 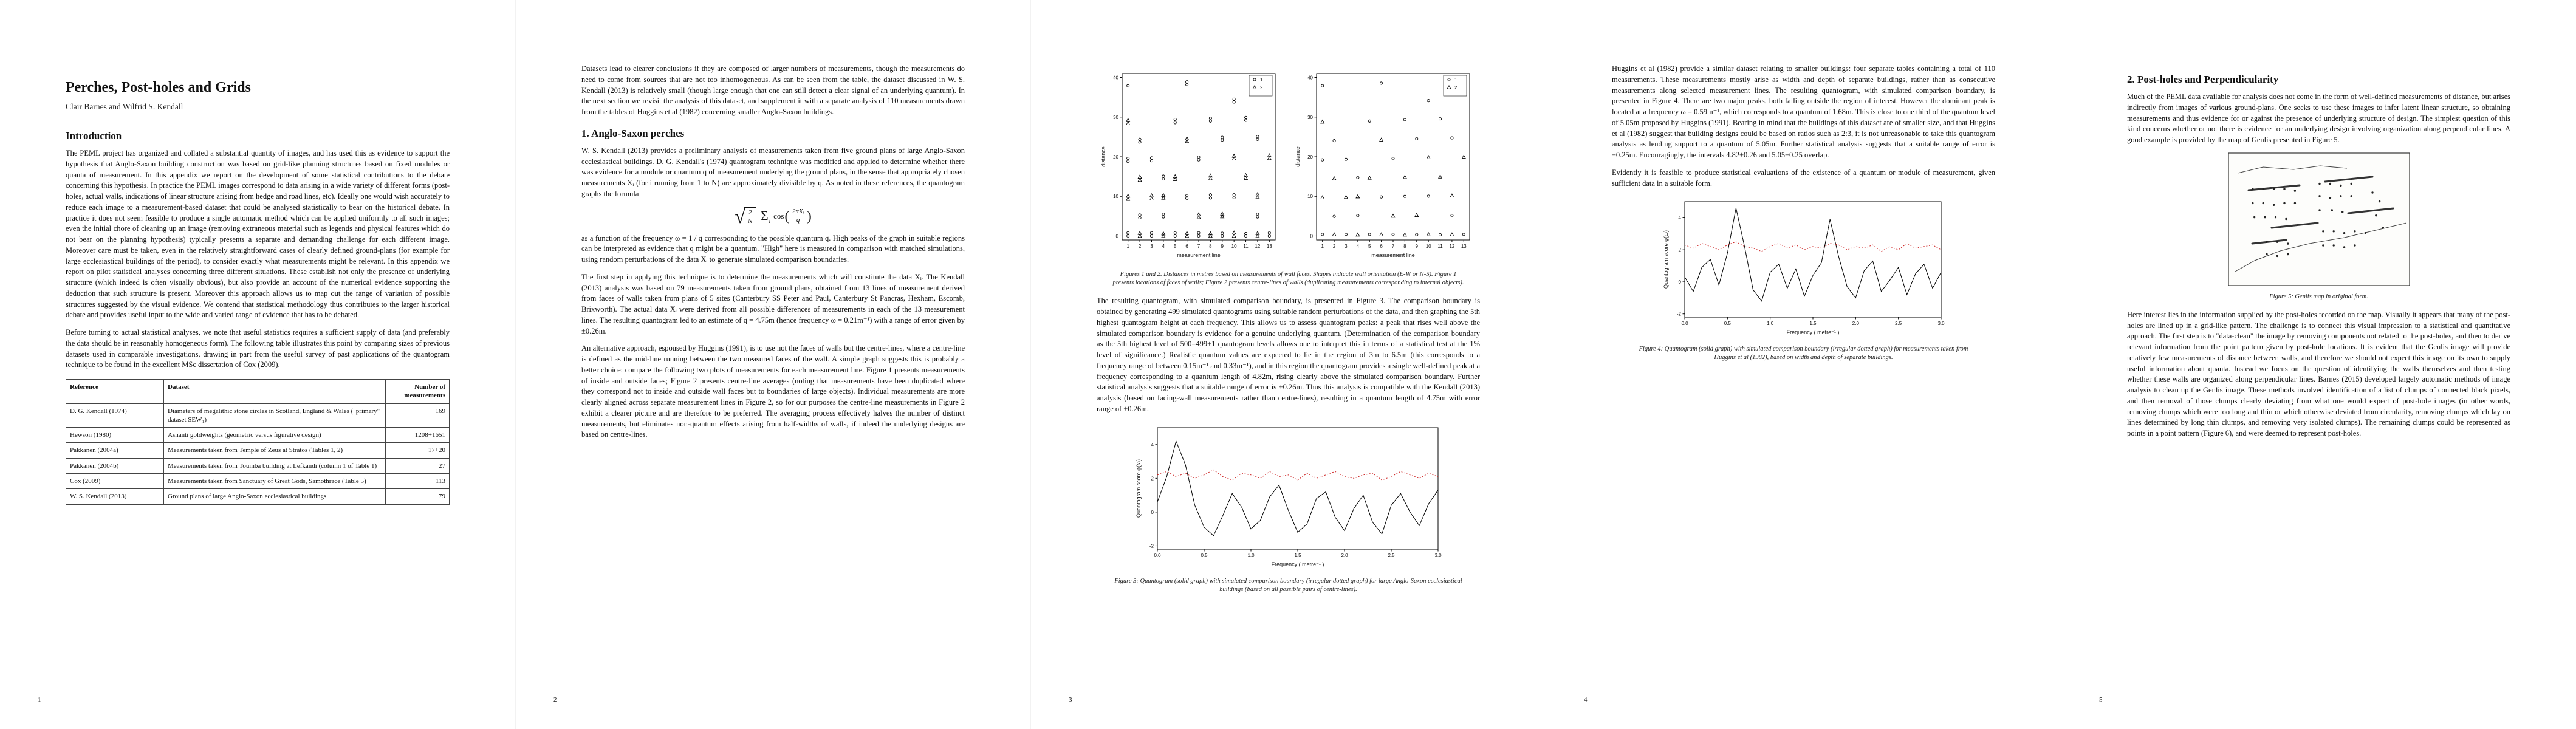 I want to click on table-header-cell: Reference, so click(x=115, y=392).